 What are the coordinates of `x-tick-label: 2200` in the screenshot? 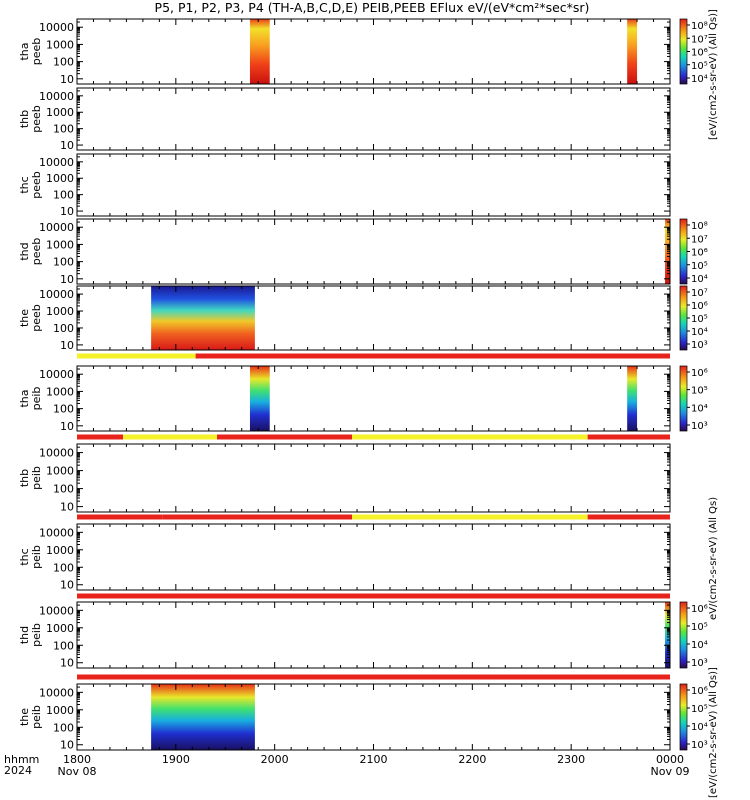 It's located at (472, 759).